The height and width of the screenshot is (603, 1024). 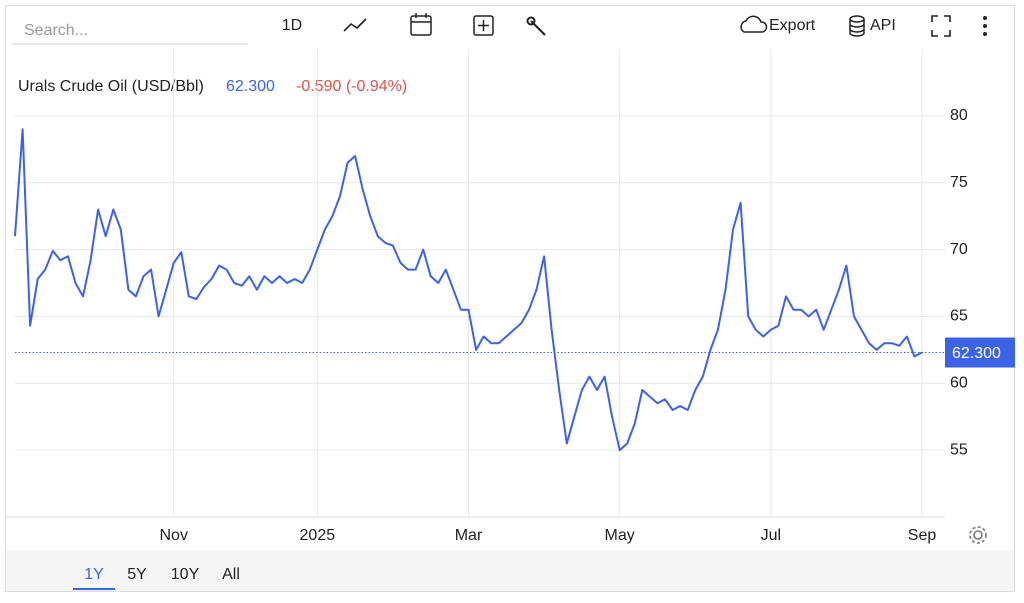 What do you see at coordinates (959, 182) in the screenshot?
I see `y-tick-label: 75` at bounding box center [959, 182].